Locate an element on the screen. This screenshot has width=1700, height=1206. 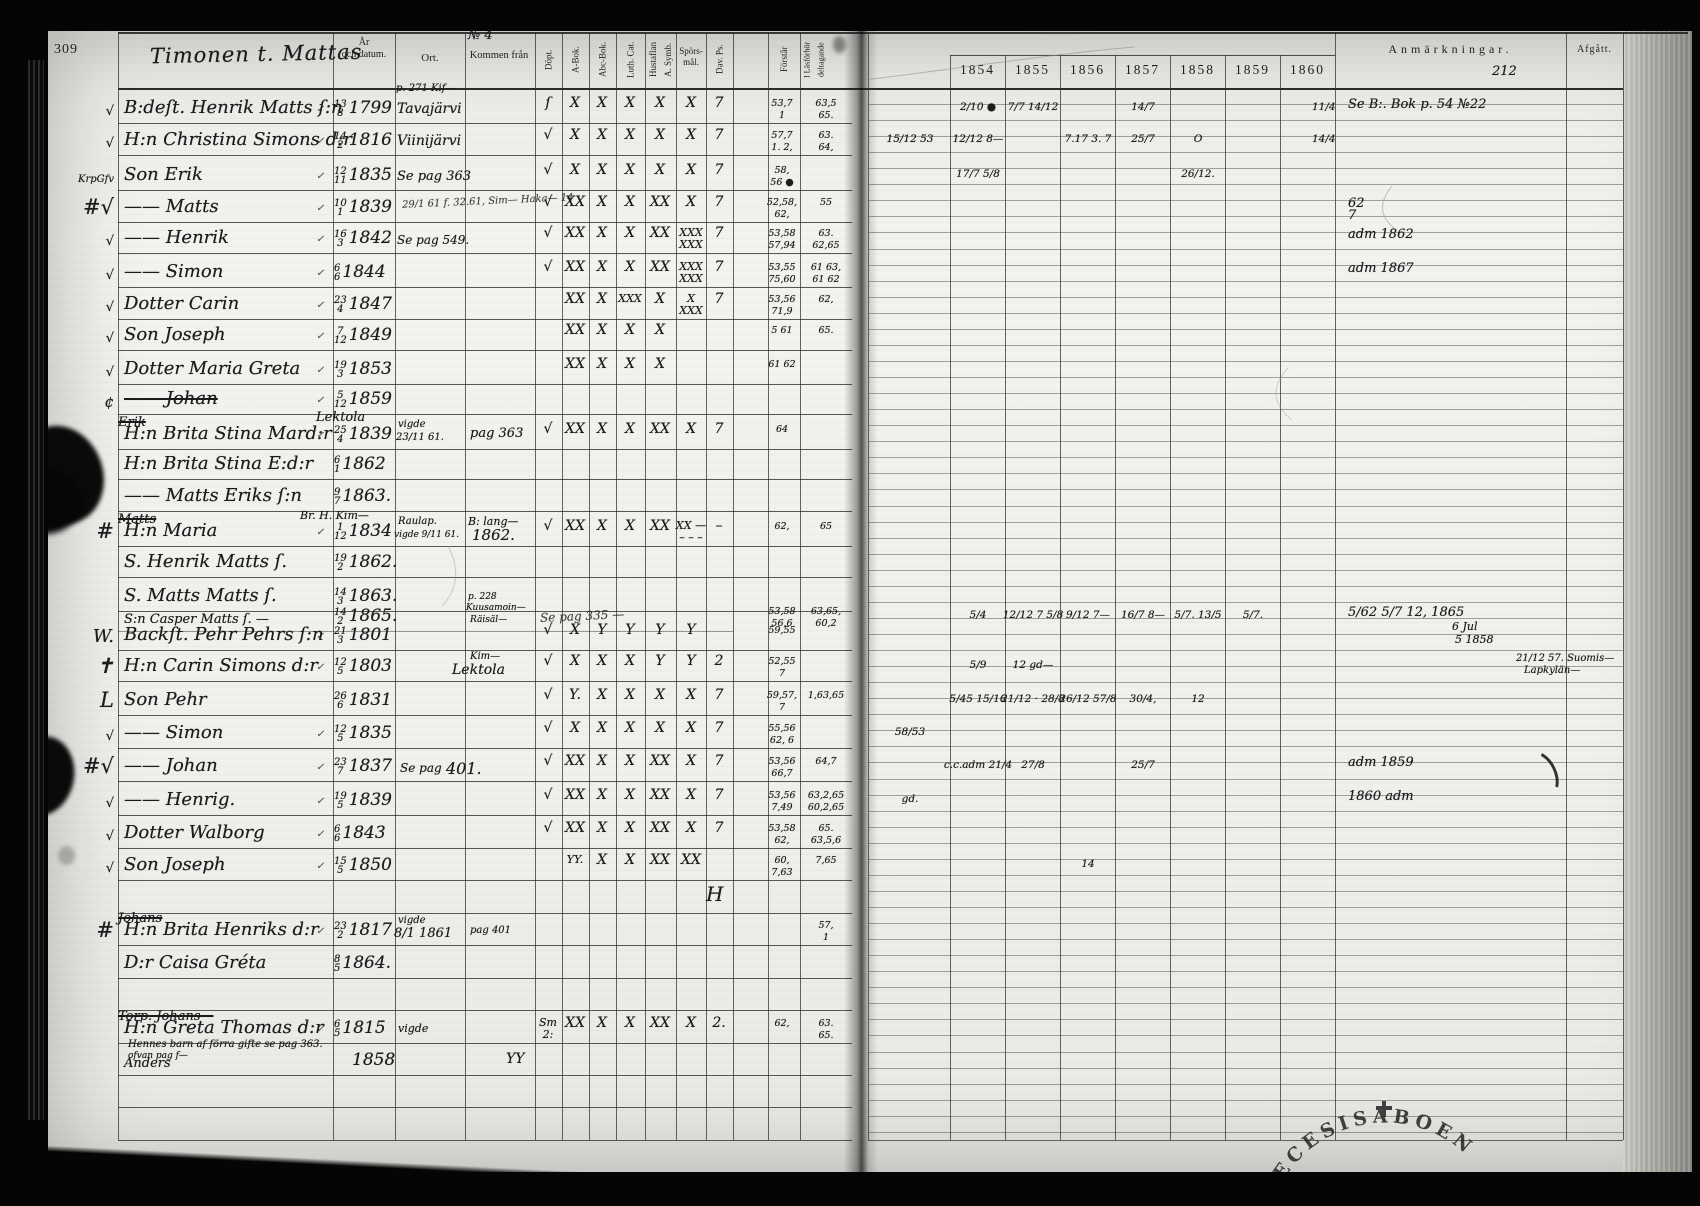
row-name: —— Henrig. is located at coordinates (180, 799).